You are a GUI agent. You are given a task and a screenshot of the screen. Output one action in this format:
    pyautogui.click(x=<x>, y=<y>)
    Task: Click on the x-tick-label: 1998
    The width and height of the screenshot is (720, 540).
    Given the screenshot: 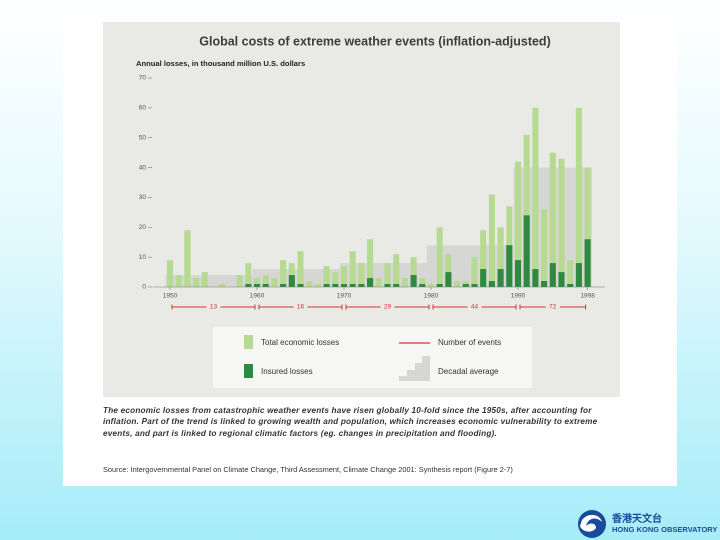 What is the action you would take?
    pyautogui.click(x=587, y=296)
    